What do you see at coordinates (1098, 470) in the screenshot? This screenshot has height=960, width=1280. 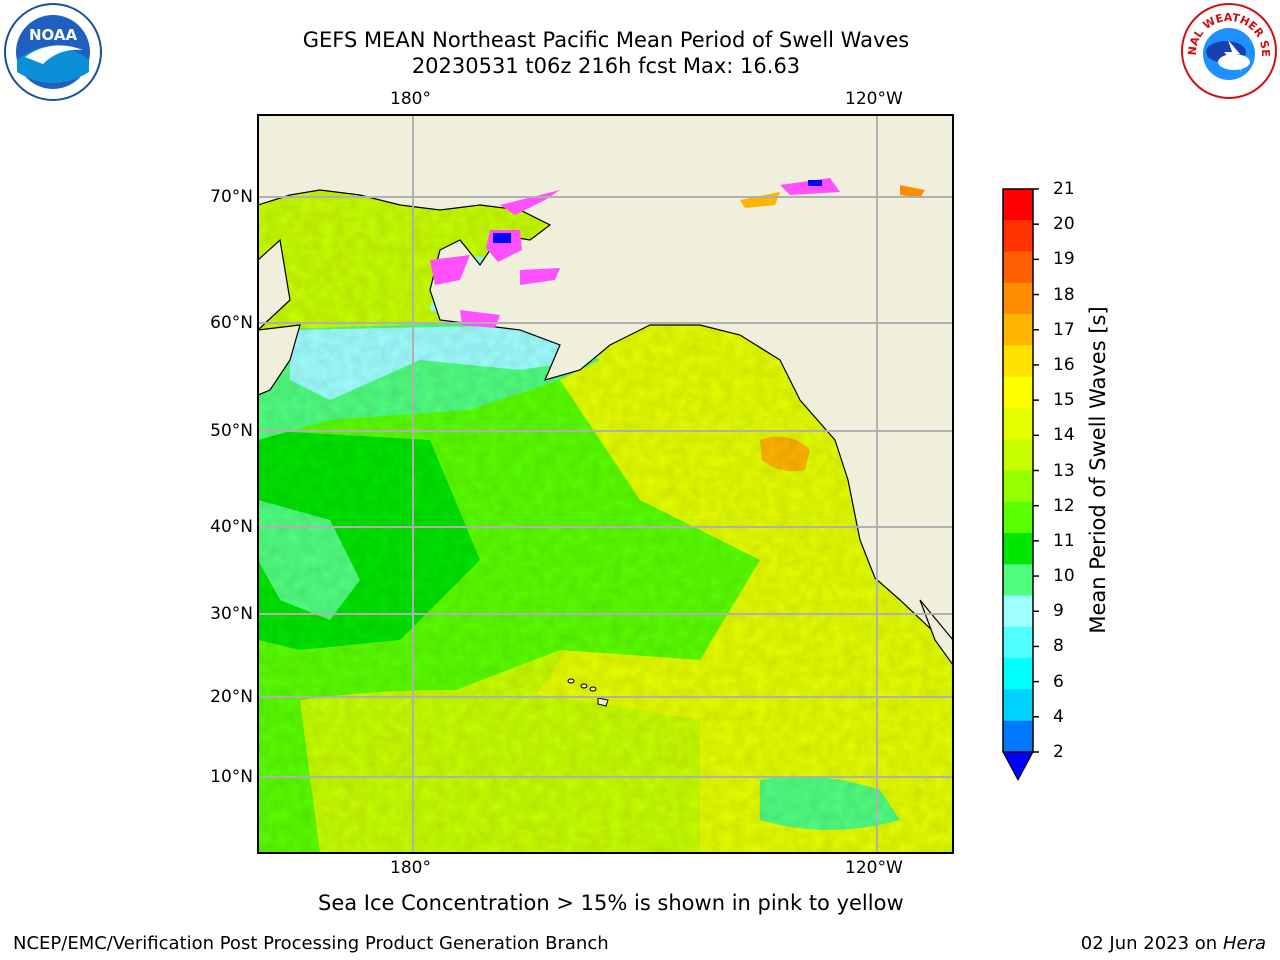 I see `colorbar-title: Mean Period of Swell Waves [s]` at bounding box center [1098, 470].